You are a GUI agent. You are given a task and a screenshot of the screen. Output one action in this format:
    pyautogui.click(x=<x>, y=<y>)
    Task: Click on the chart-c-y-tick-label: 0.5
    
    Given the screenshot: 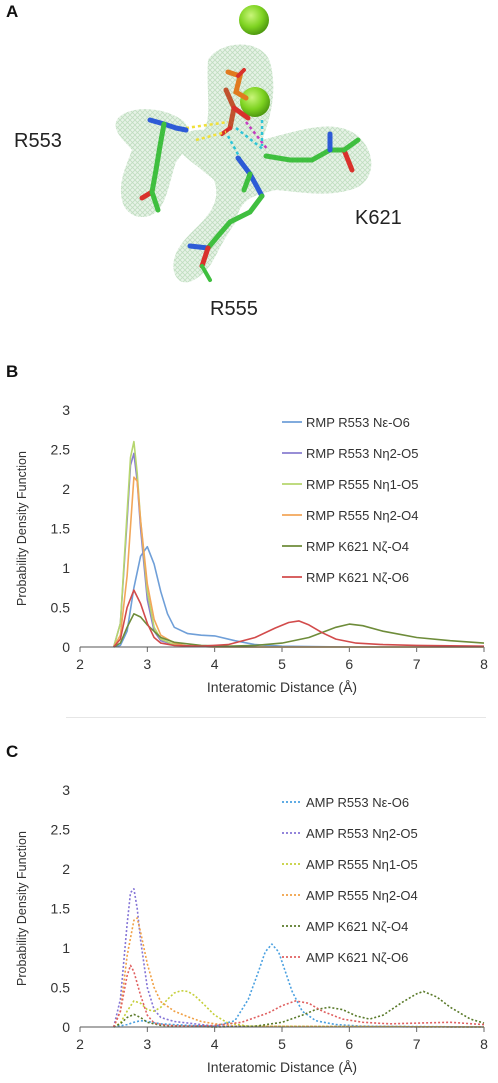 What is the action you would take?
    pyautogui.click(x=61, y=988)
    